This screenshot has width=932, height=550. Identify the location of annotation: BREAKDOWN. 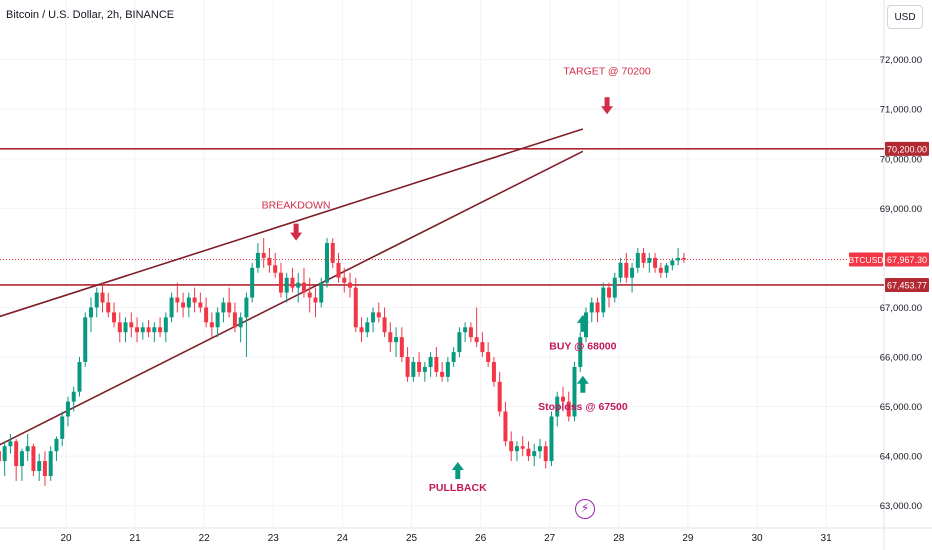
(296, 220).